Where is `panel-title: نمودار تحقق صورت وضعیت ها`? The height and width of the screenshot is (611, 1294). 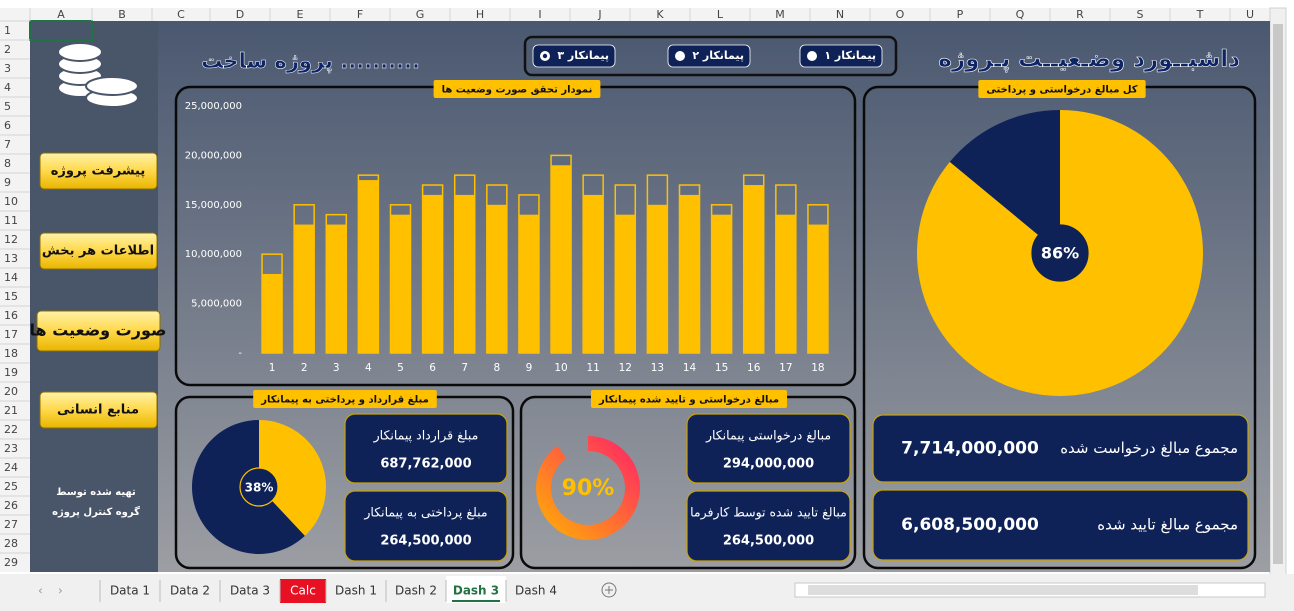 panel-title: نمودار تحقق صورت وضعیت ها is located at coordinates (517, 90).